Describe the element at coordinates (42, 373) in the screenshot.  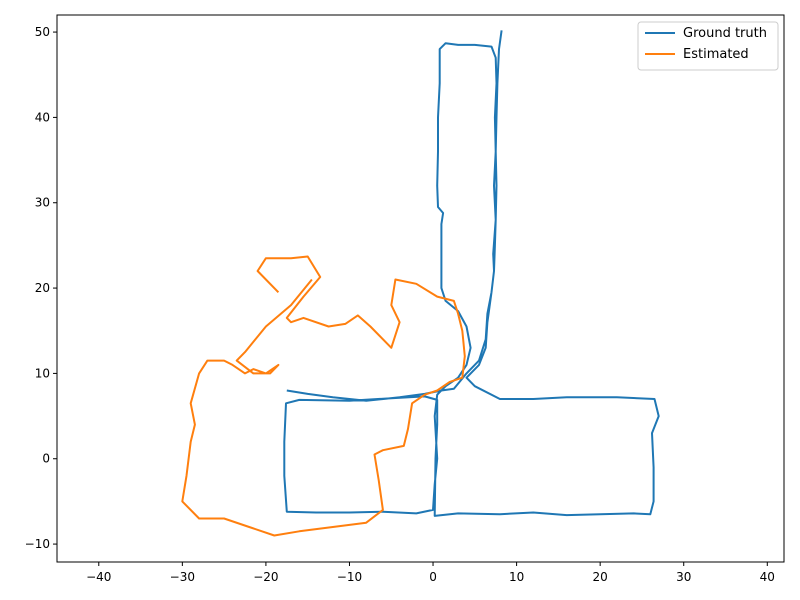
I see `y-tick-label: 10` at that location.